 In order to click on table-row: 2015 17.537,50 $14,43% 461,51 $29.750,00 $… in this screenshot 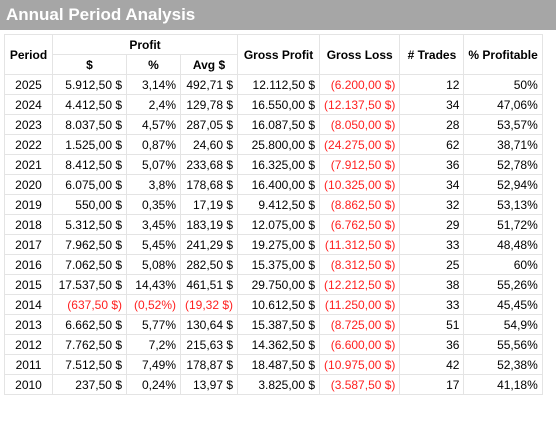, I will do `click(273, 284)`.